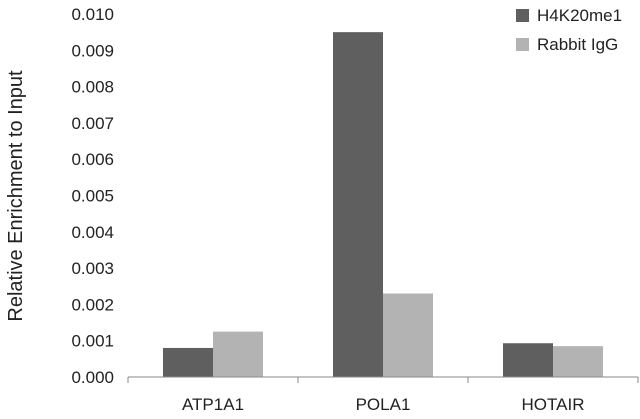  Describe the element at coordinates (92, 123) in the screenshot. I see `y-tick-label: 0.007` at that location.